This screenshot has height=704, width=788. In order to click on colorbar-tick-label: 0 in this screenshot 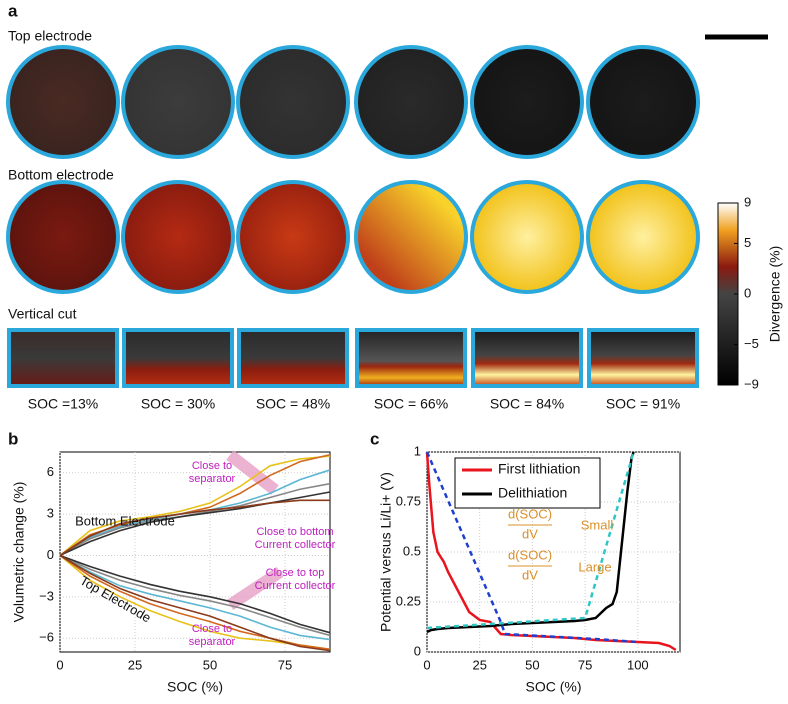, I will do `click(747, 292)`.